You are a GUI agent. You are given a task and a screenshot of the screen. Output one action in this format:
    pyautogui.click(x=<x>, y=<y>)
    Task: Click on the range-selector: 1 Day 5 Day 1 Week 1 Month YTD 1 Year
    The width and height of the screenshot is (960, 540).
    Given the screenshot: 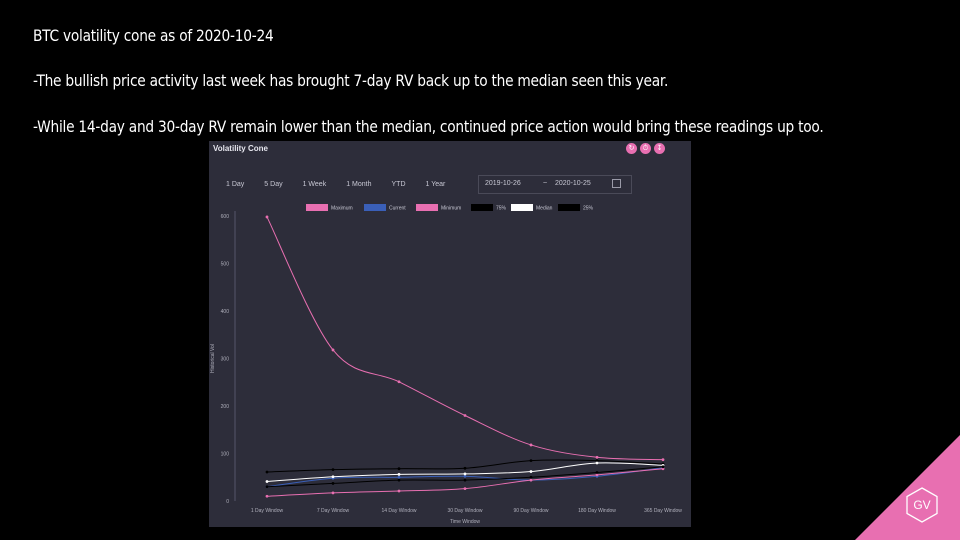 What is the action you would take?
    pyautogui.click(x=345, y=184)
    